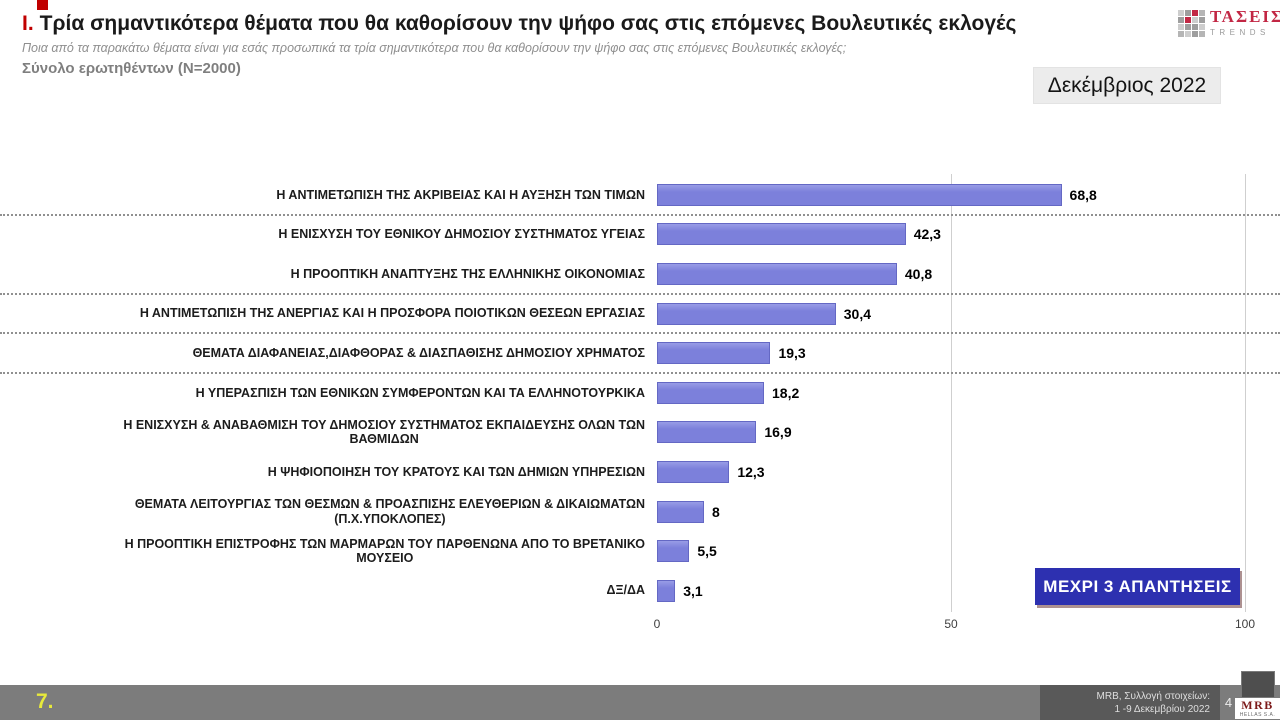  What do you see at coordinates (1245, 16) in the screenshot?
I see `taseis-logo-name: ΤΑΣΕΙΣ` at bounding box center [1245, 16].